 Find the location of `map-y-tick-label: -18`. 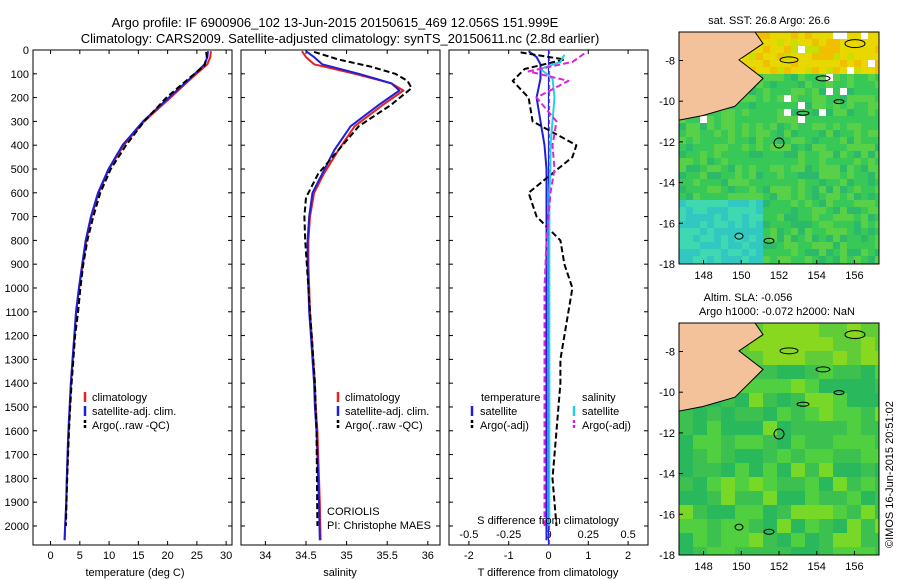

map-y-tick-label: -18 is located at coordinates (667, 265).